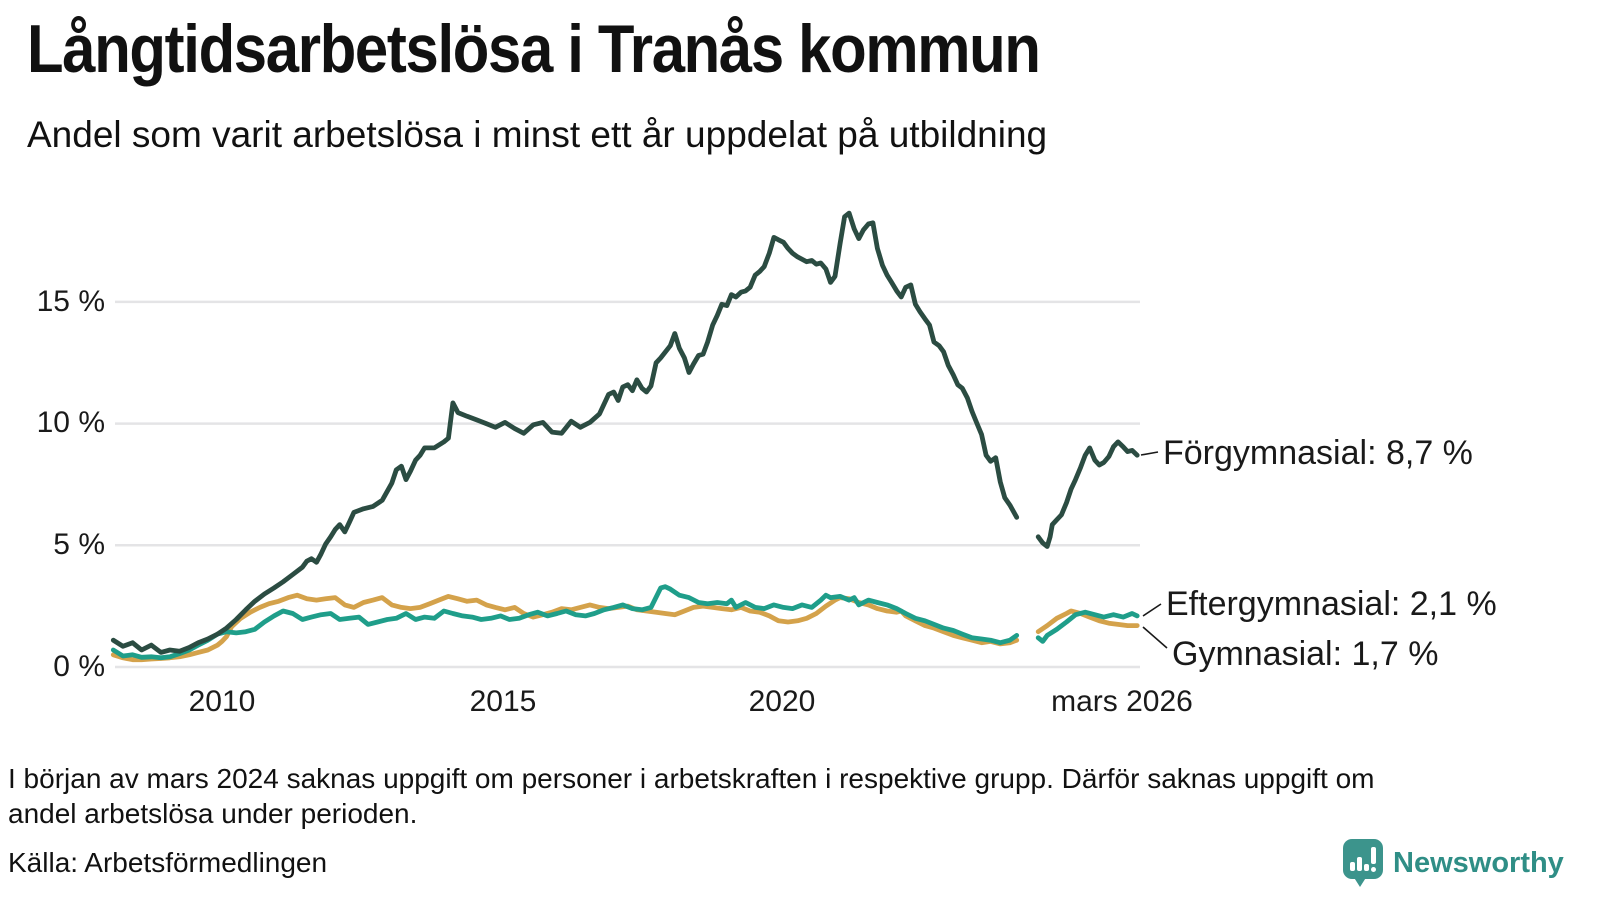  What do you see at coordinates (782, 701) in the screenshot?
I see `x-tick-2020: 2020` at bounding box center [782, 701].